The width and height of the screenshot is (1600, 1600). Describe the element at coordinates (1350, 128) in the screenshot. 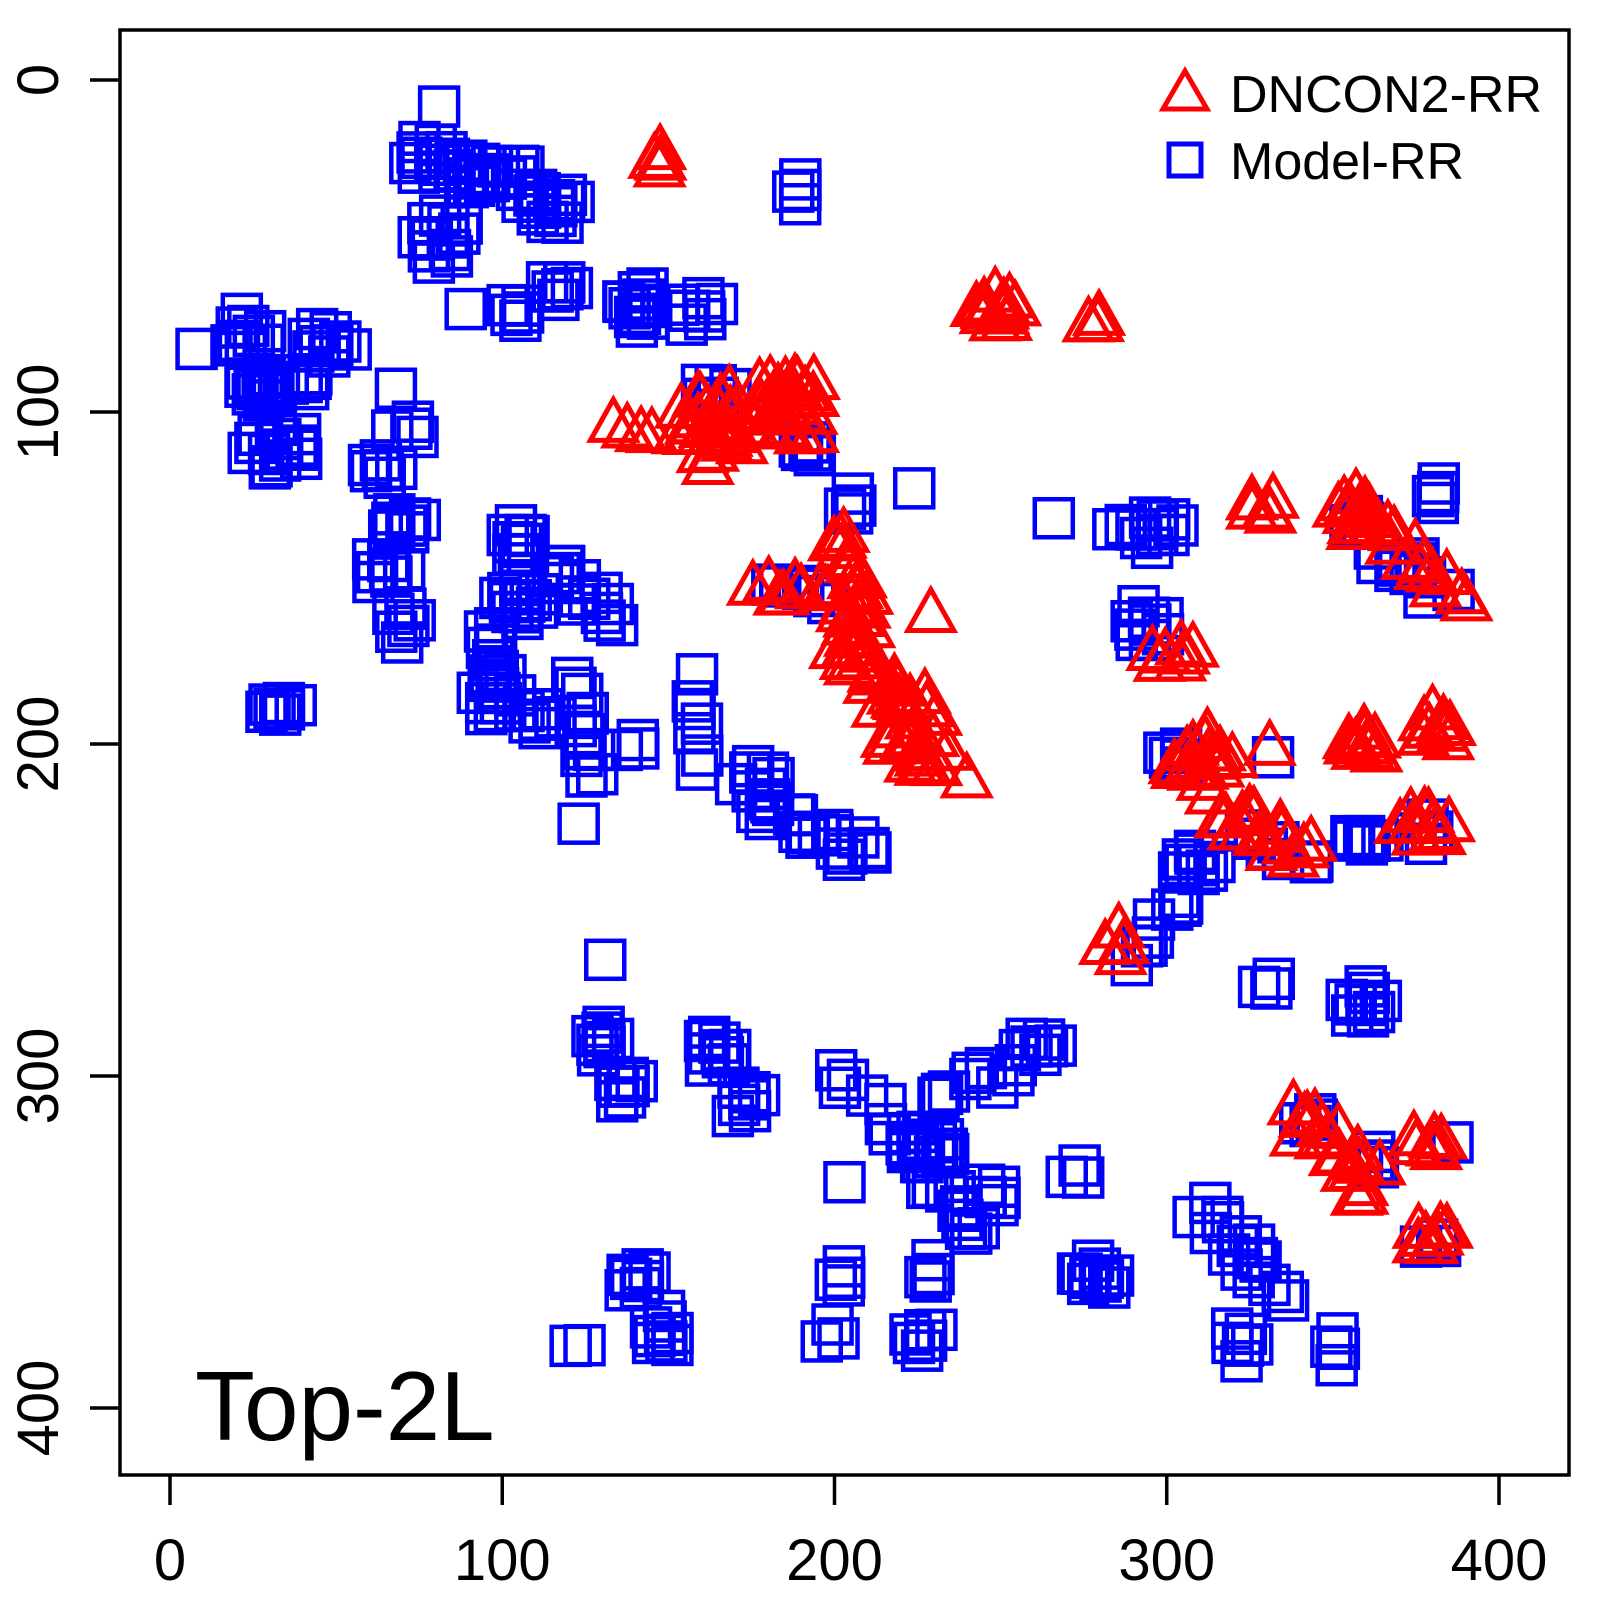

I see `legend: DNCON2-RR Model-RR` at that location.